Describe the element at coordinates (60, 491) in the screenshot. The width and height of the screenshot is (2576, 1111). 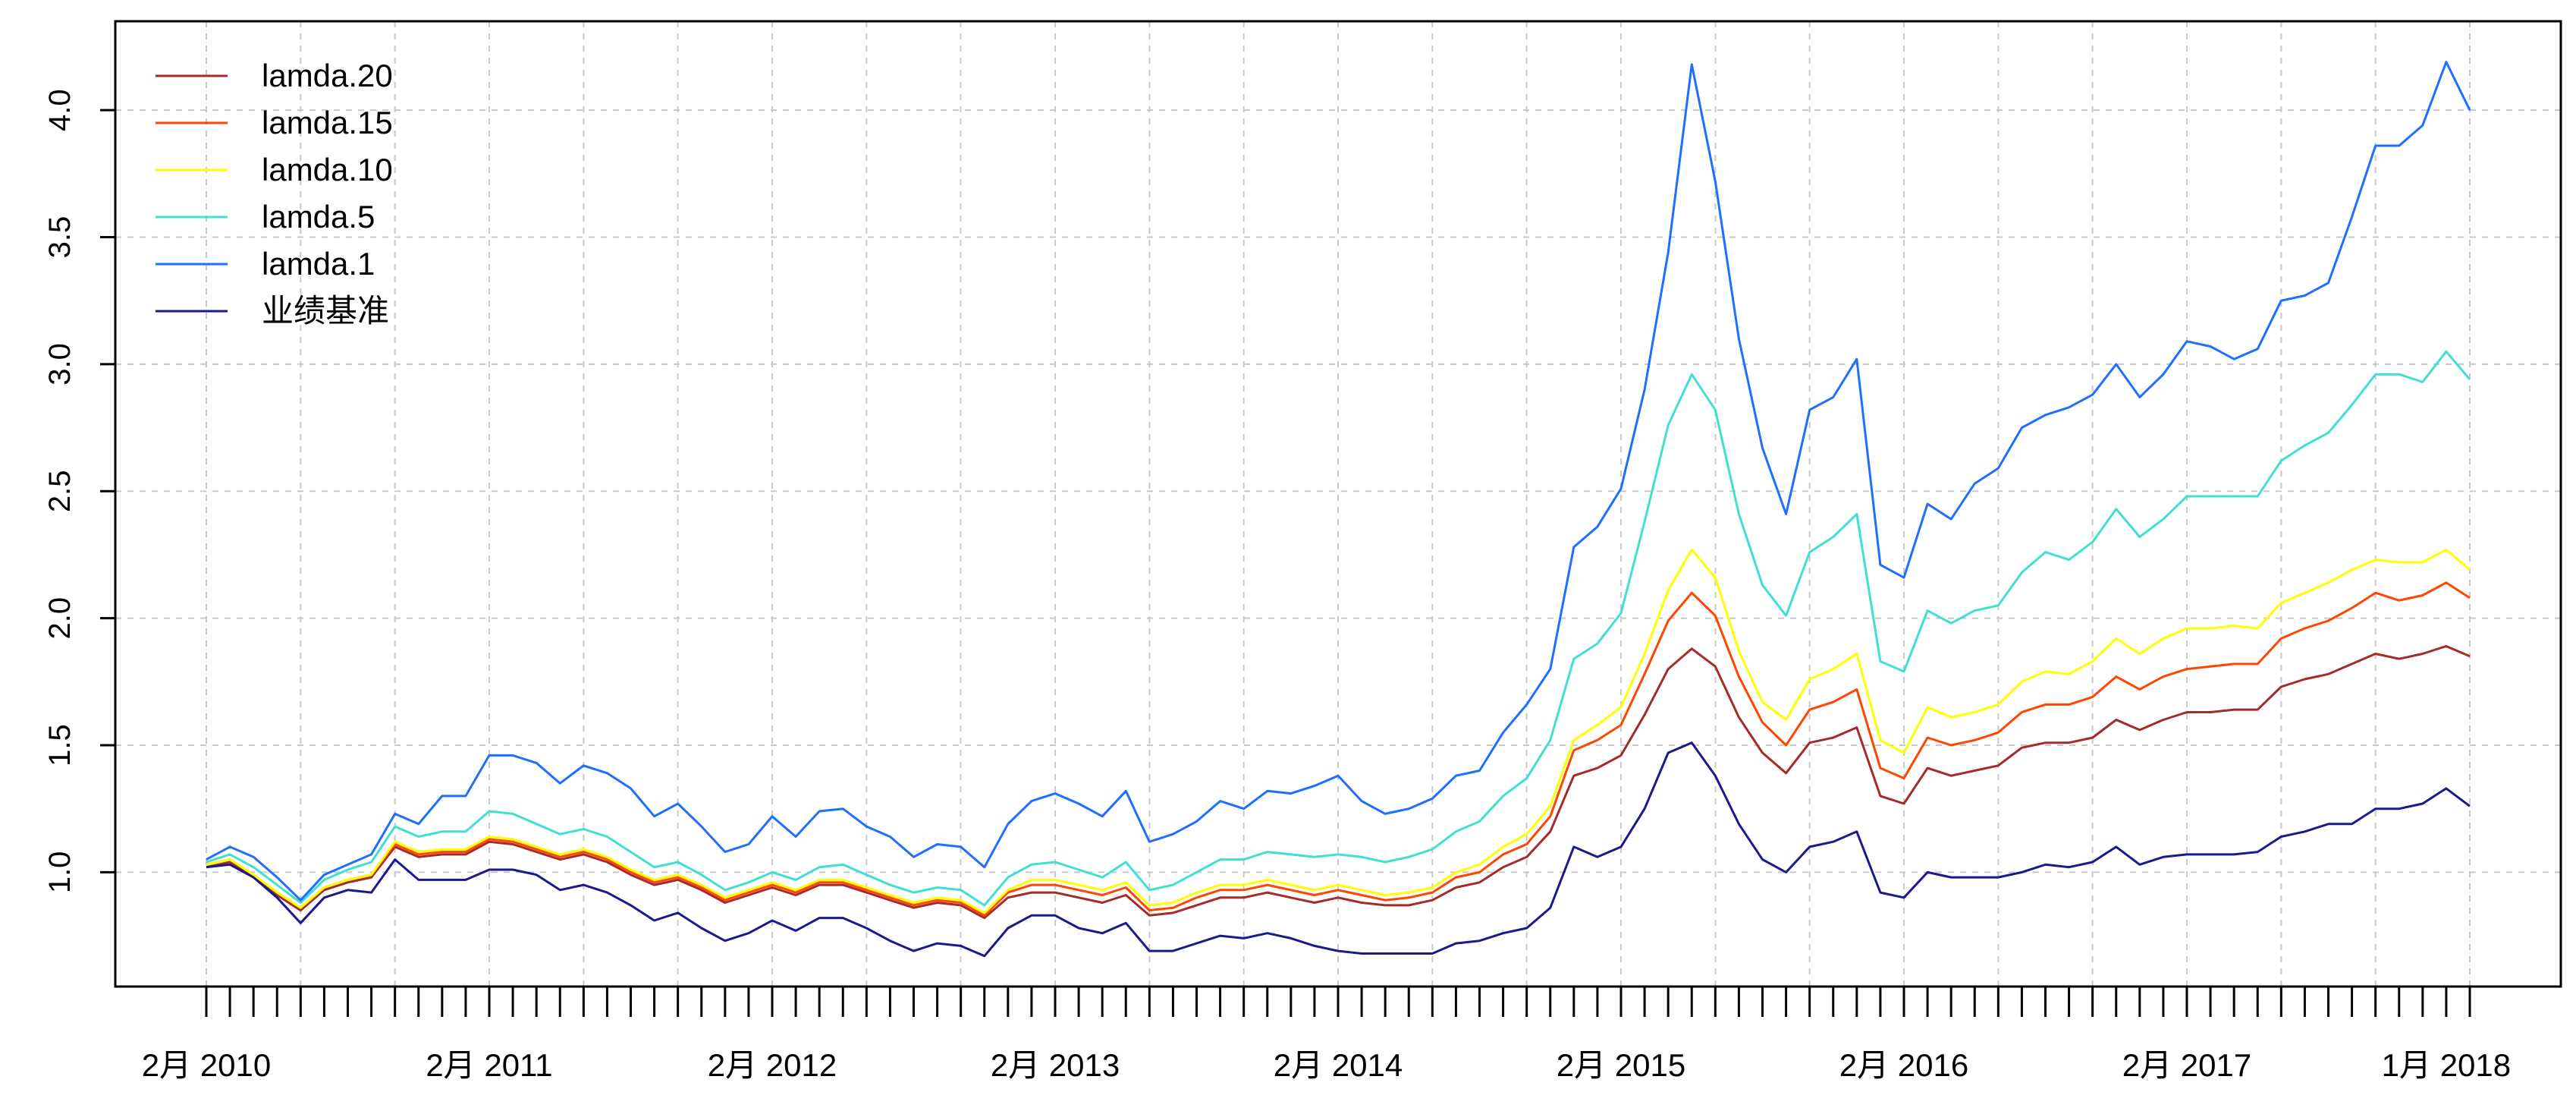
I see `y-tick-label: 2.5` at that location.